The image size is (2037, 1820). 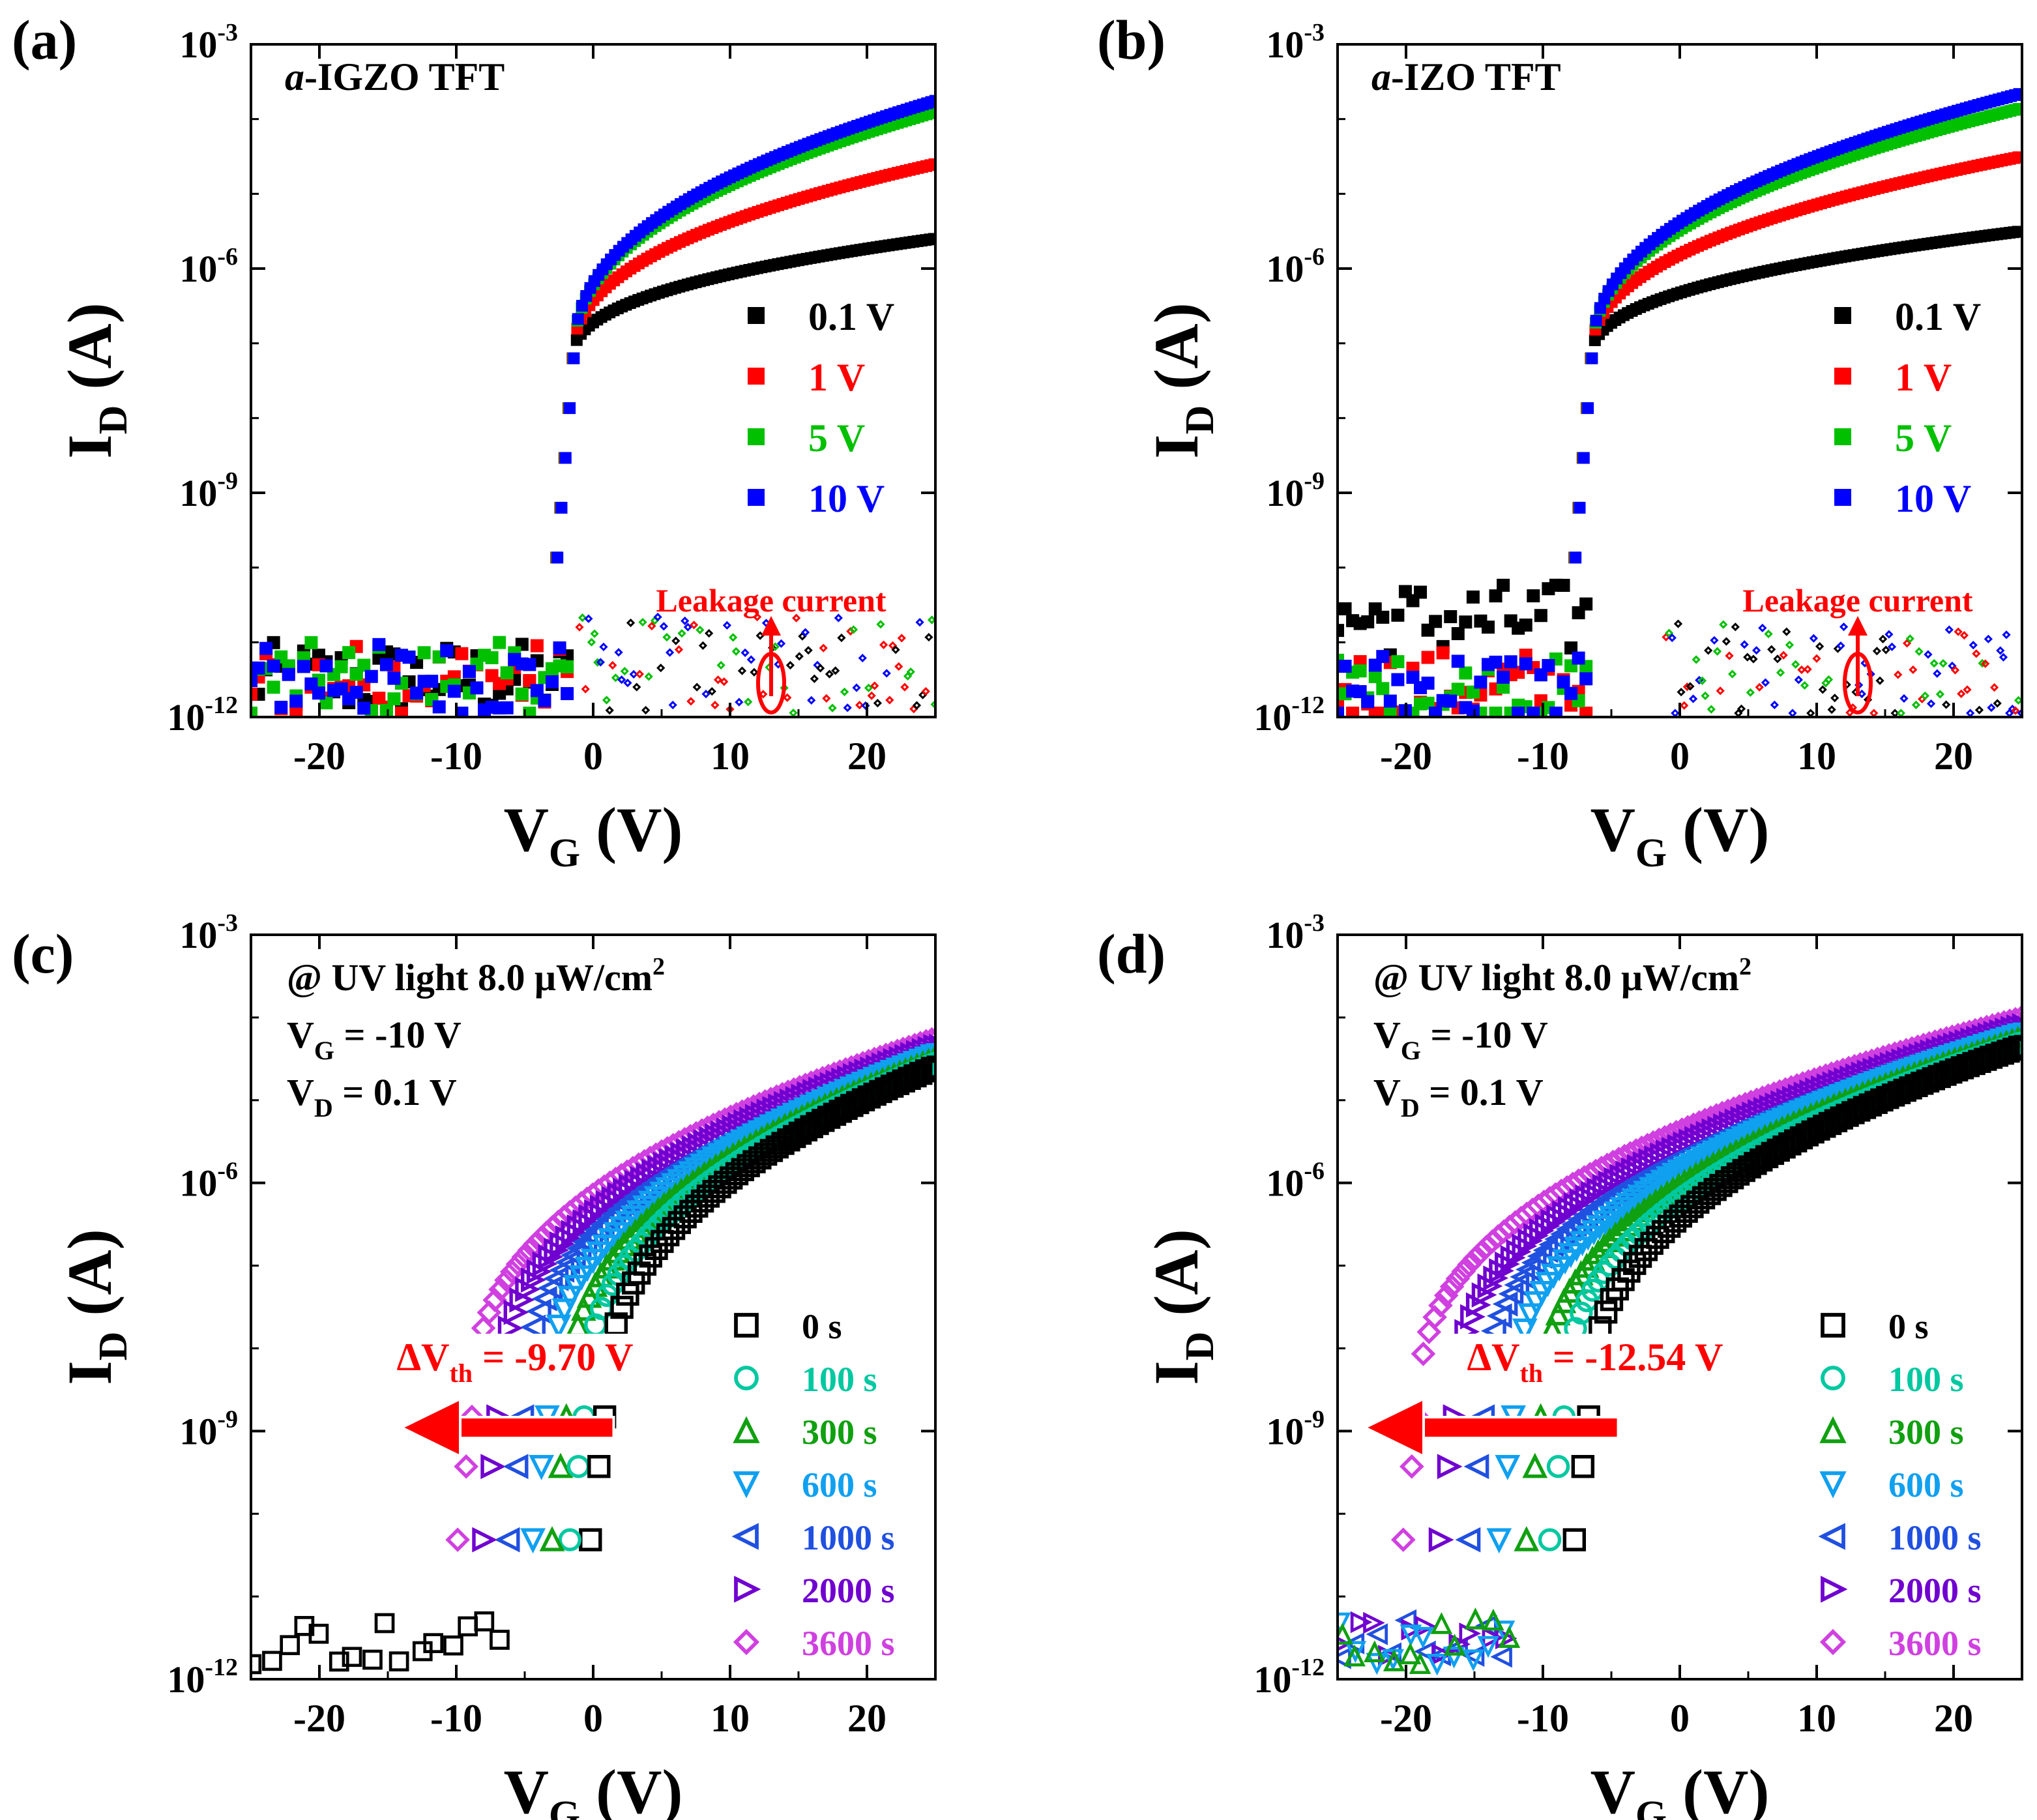 I want to click on leakage-label: Leakage current, so click(x=771, y=601).